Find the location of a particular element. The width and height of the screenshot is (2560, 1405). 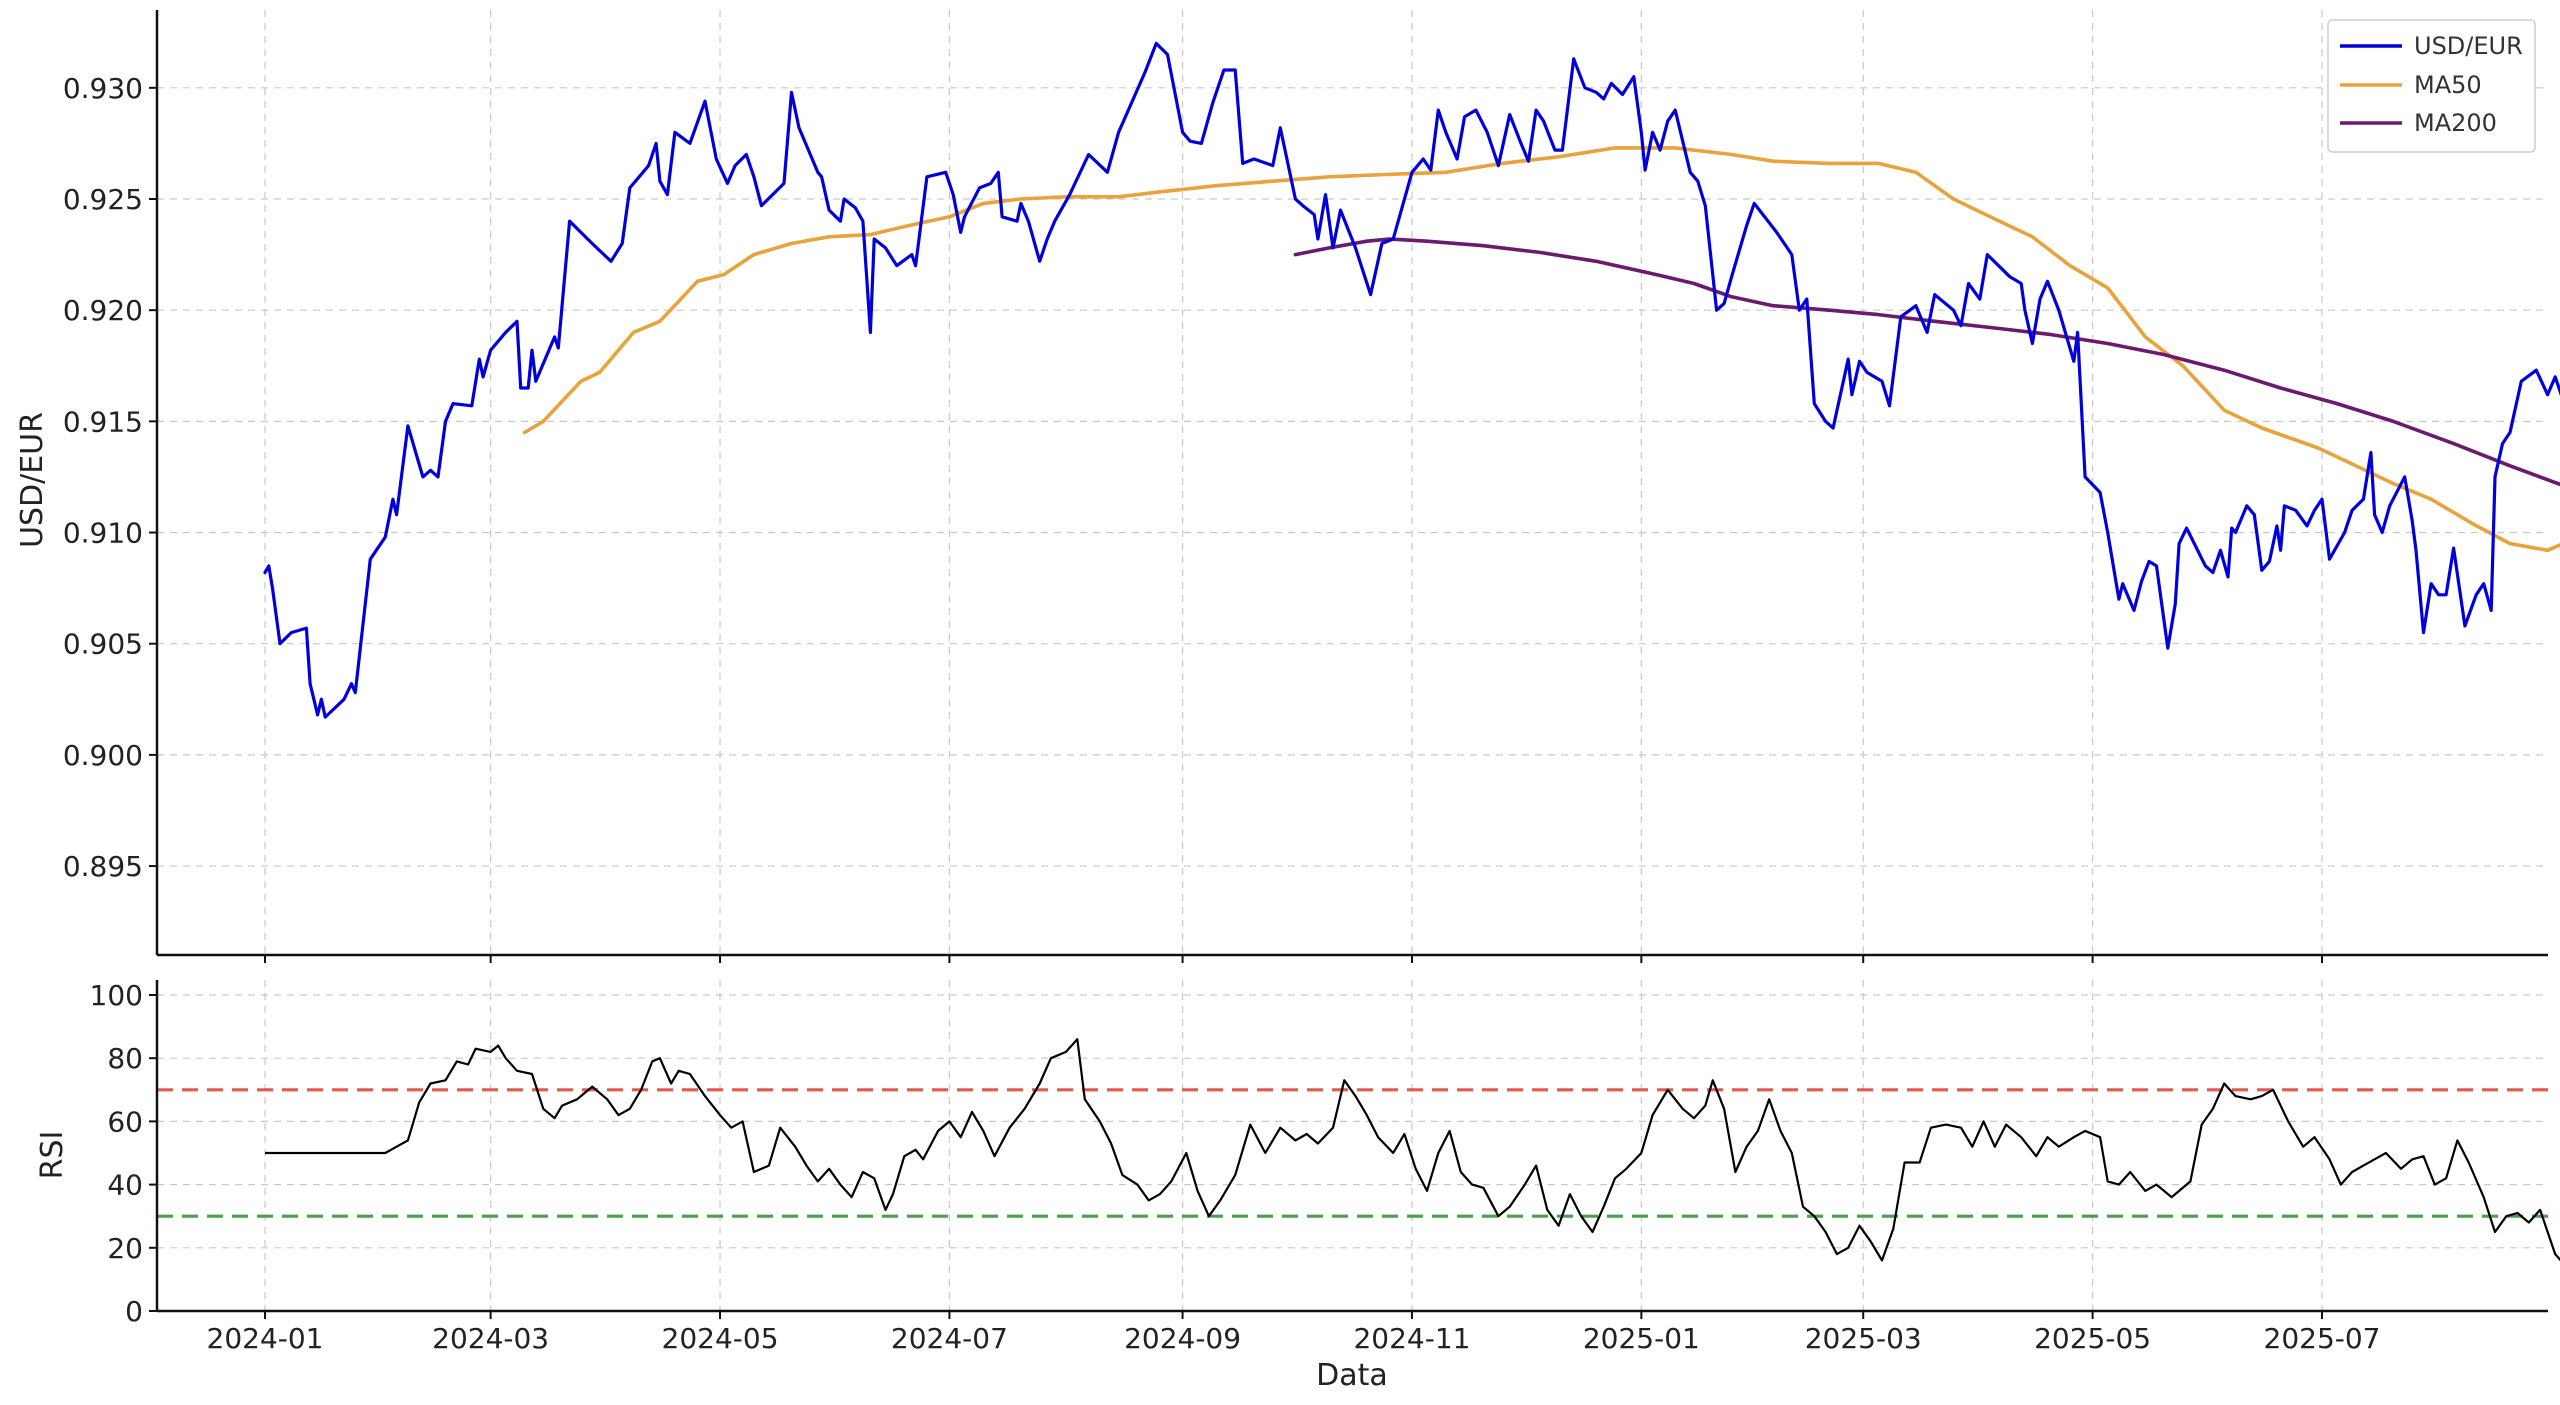

price-y-tick-label-0-905: 0.905 is located at coordinates (103, 644).